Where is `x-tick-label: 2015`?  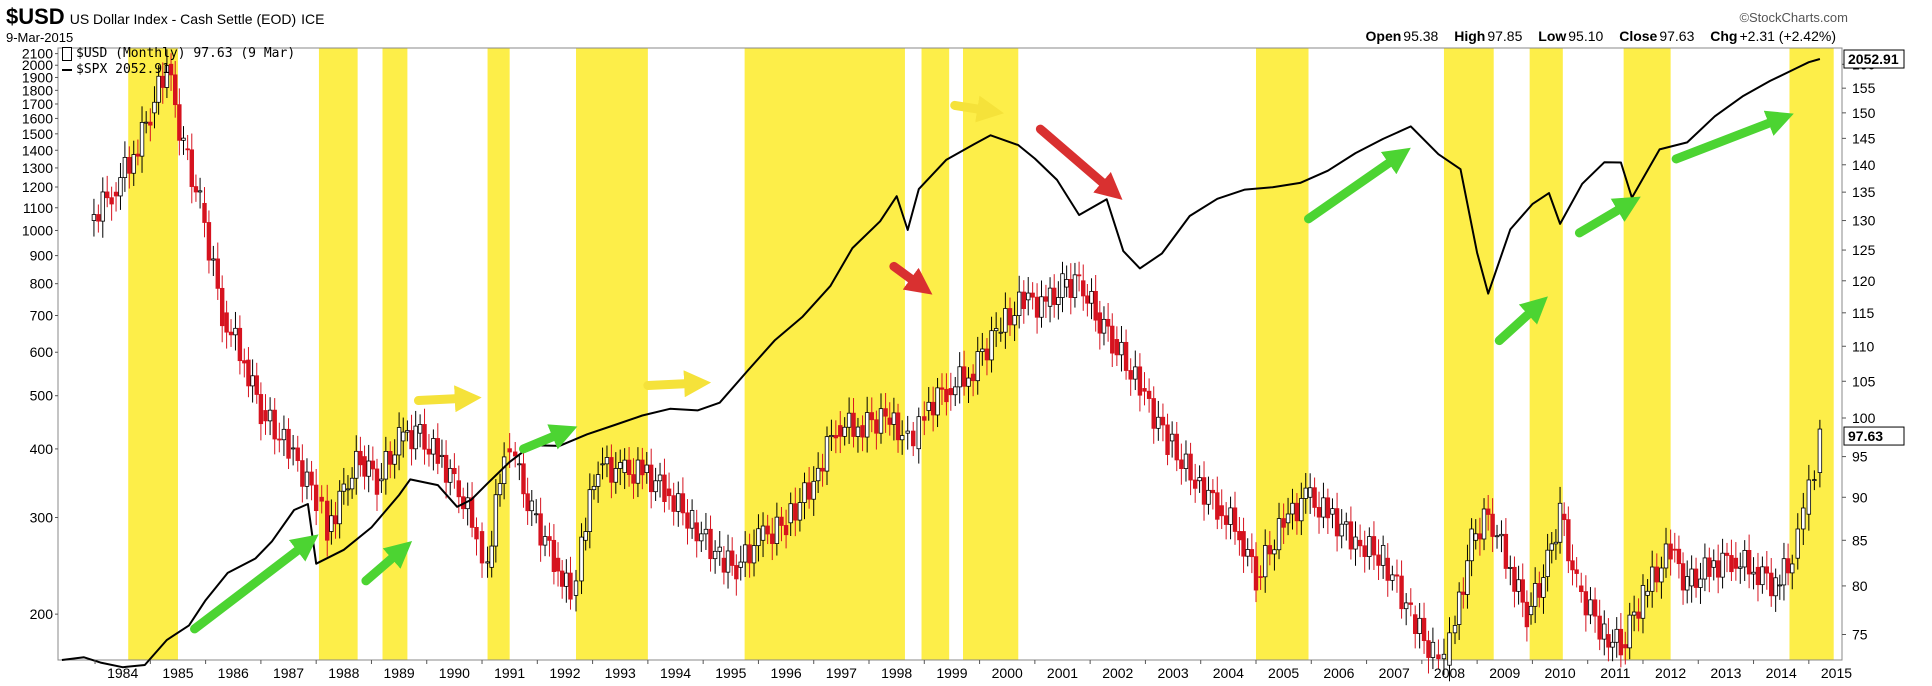 x-tick-label: 2015 is located at coordinates (1836, 673).